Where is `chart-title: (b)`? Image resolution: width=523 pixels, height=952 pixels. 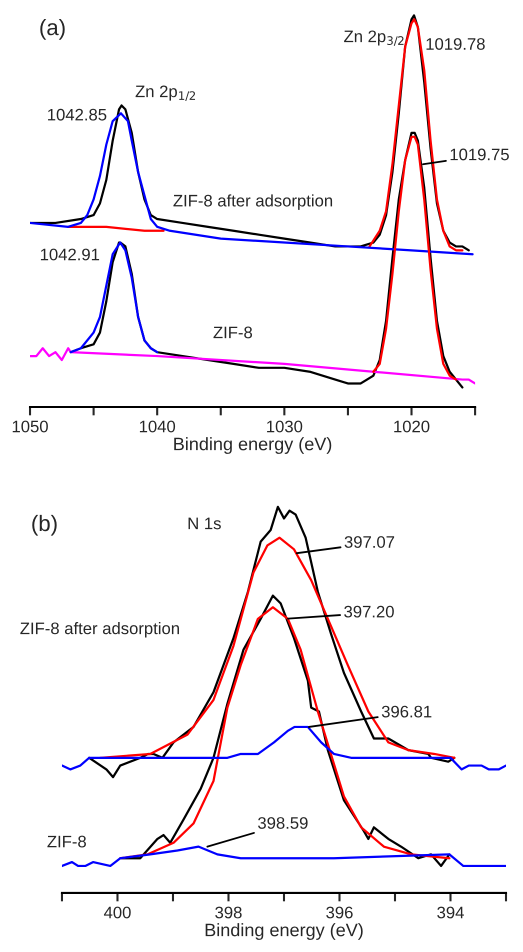
chart-title: (b) is located at coordinates (44, 525).